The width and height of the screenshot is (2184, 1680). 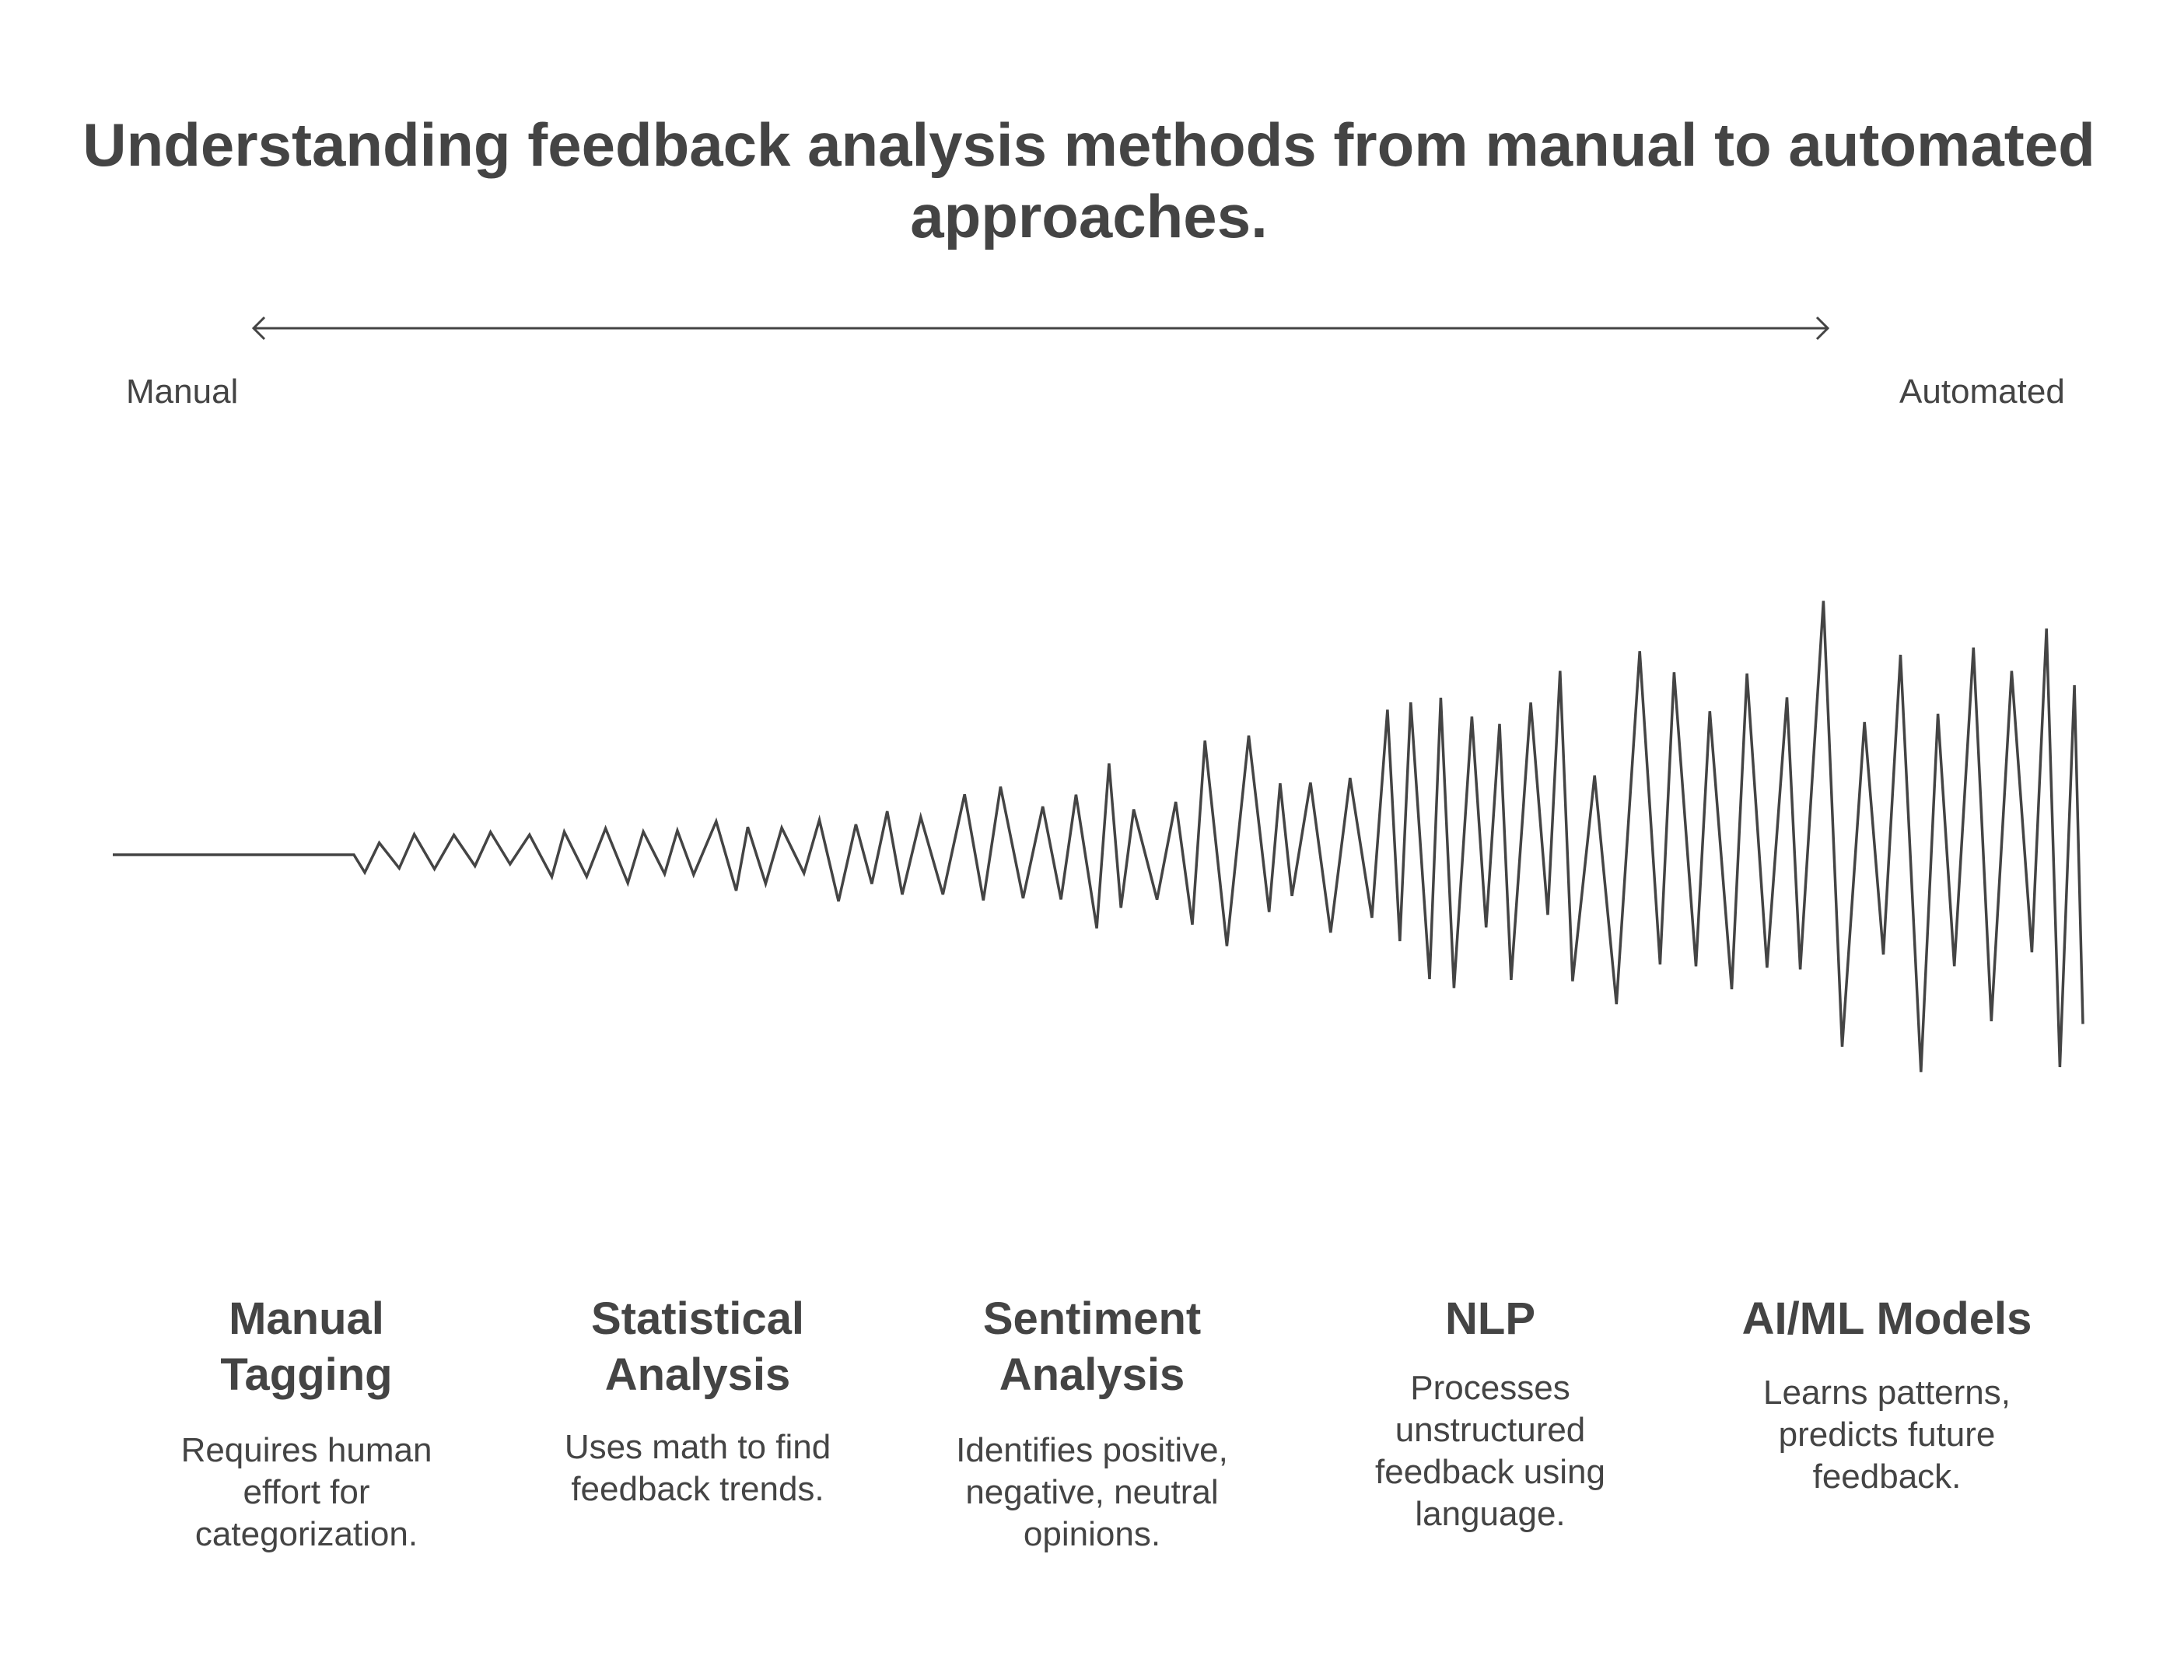 What do you see at coordinates (1490, 1318) in the screenshot?
I see `method-title: NLP` at bounding box center [1490, 1318].